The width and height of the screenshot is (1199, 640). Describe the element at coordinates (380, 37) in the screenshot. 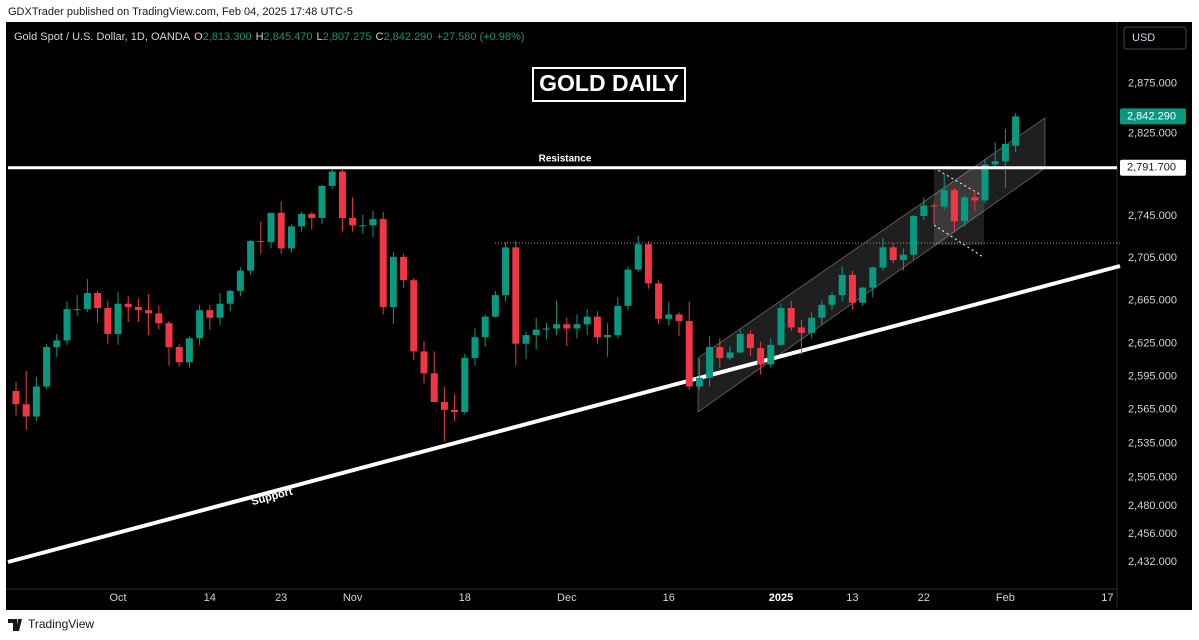

I see `legend-key: C` at that location.